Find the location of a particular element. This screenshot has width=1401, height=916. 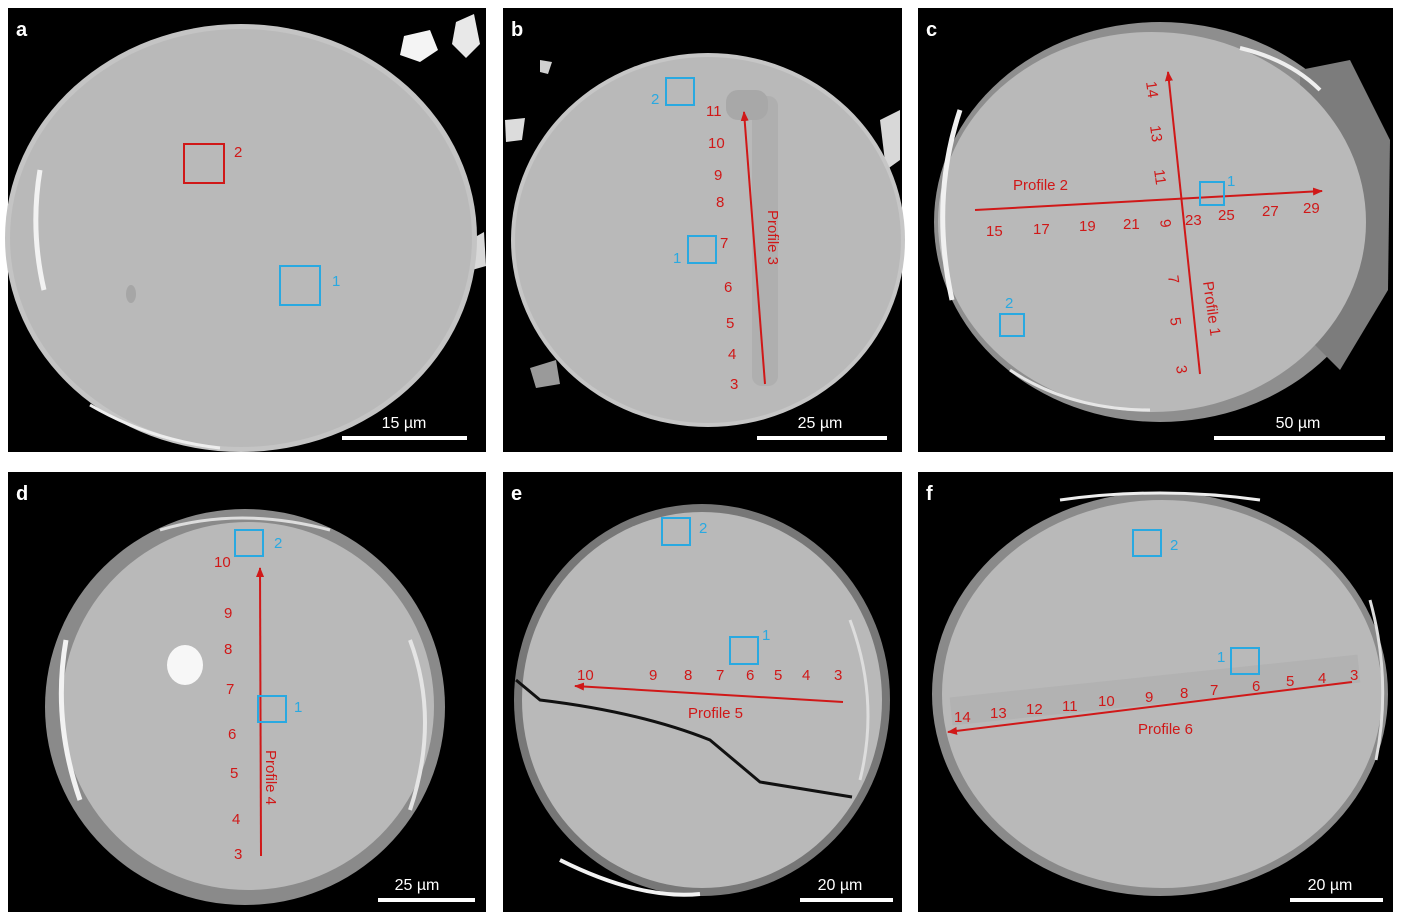

scale-bar-label: 50 µm is located at coordinates (1298, 423).